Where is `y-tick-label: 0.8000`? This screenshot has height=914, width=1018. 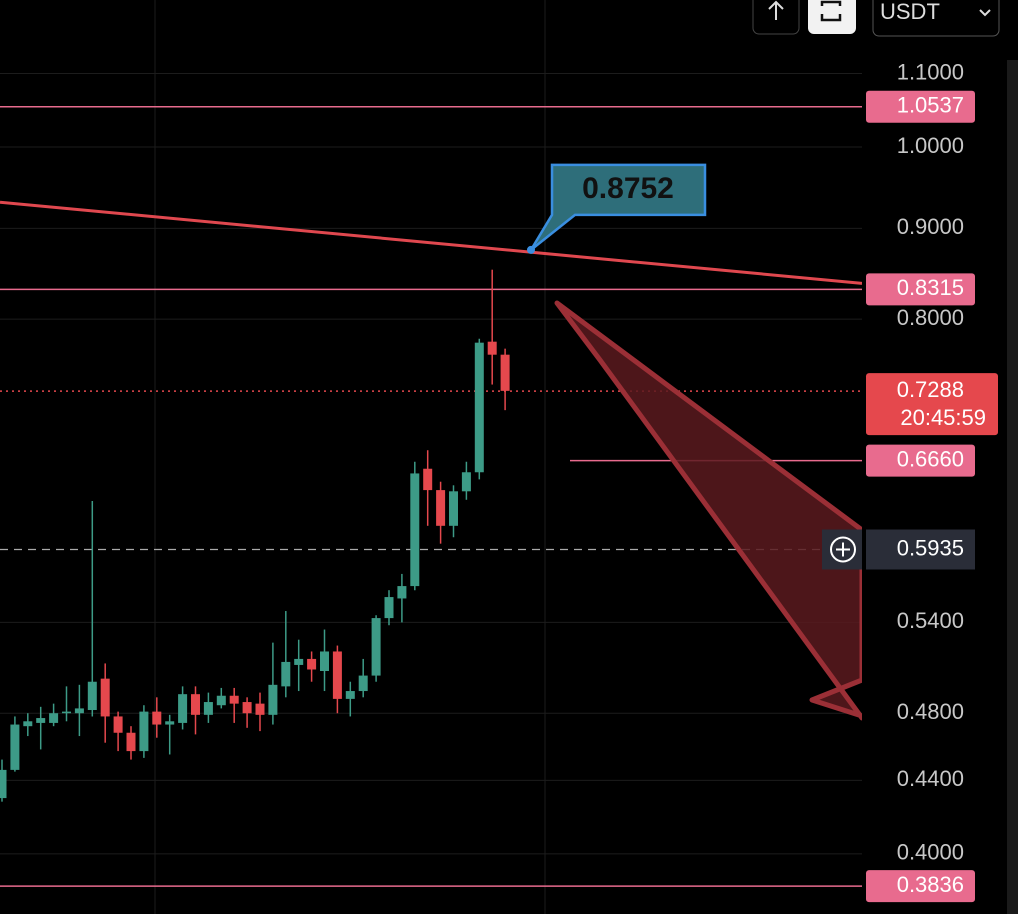 y-tick-label: 0.8000 is located at coordinates (930, 317).